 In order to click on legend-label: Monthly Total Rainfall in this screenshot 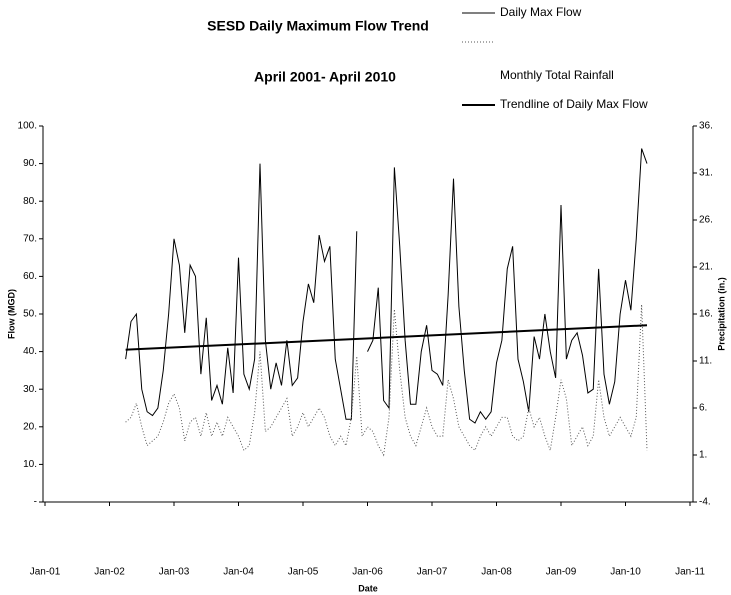, I will do `click(557, 75)`.